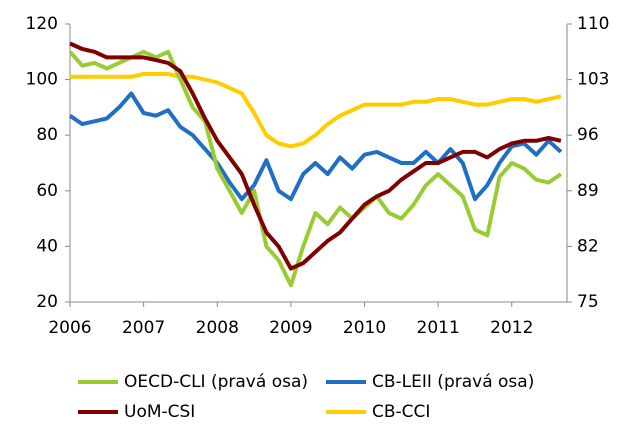 The width and height of the screenshot is (624, 425). What do you see at coordinates (588, 135) in the screenshot?
I see `y2-tick-label: 96` at bounding box center [588, 135].